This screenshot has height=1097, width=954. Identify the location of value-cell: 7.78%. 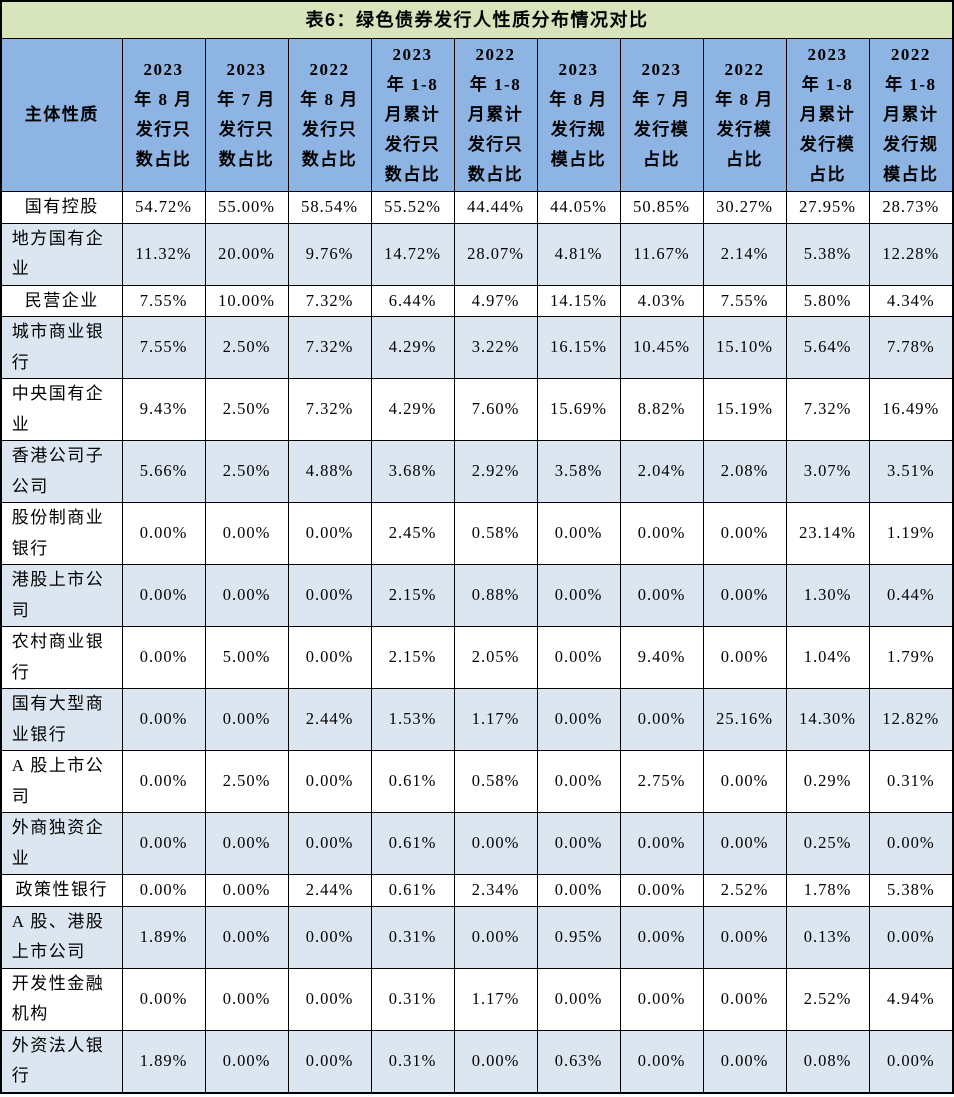
(910, 347).